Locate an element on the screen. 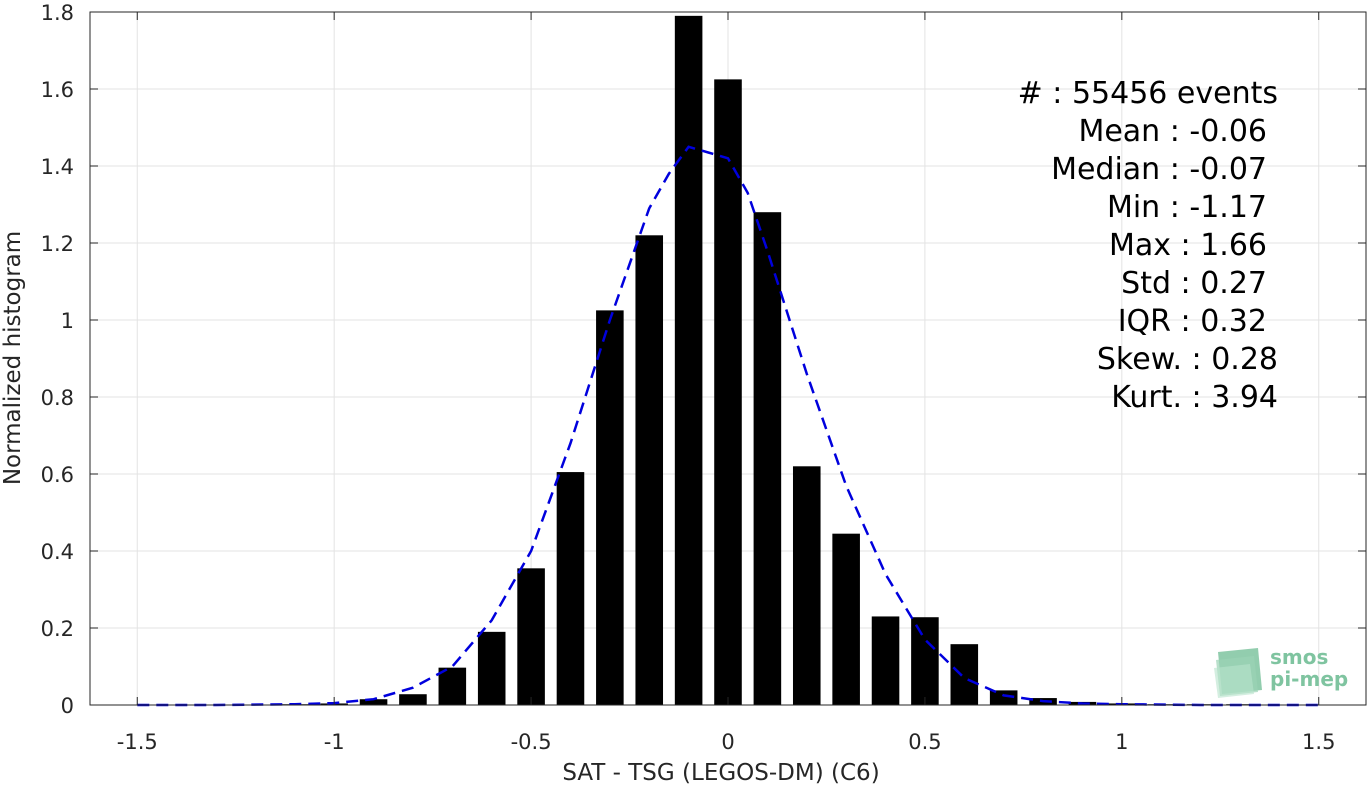 The height and width of the screenshot is (785, 1367). x-tick-label: -1.5 is located at coordinates (137, 742).